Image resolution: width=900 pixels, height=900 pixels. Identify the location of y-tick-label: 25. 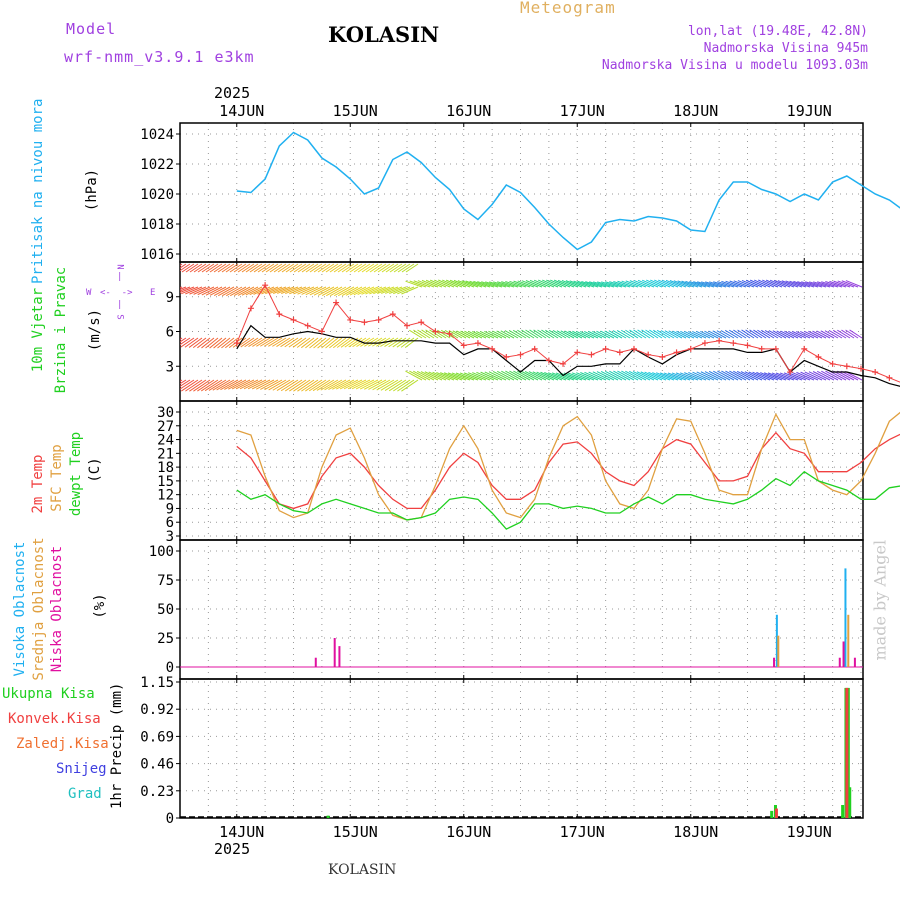
(165, 639).